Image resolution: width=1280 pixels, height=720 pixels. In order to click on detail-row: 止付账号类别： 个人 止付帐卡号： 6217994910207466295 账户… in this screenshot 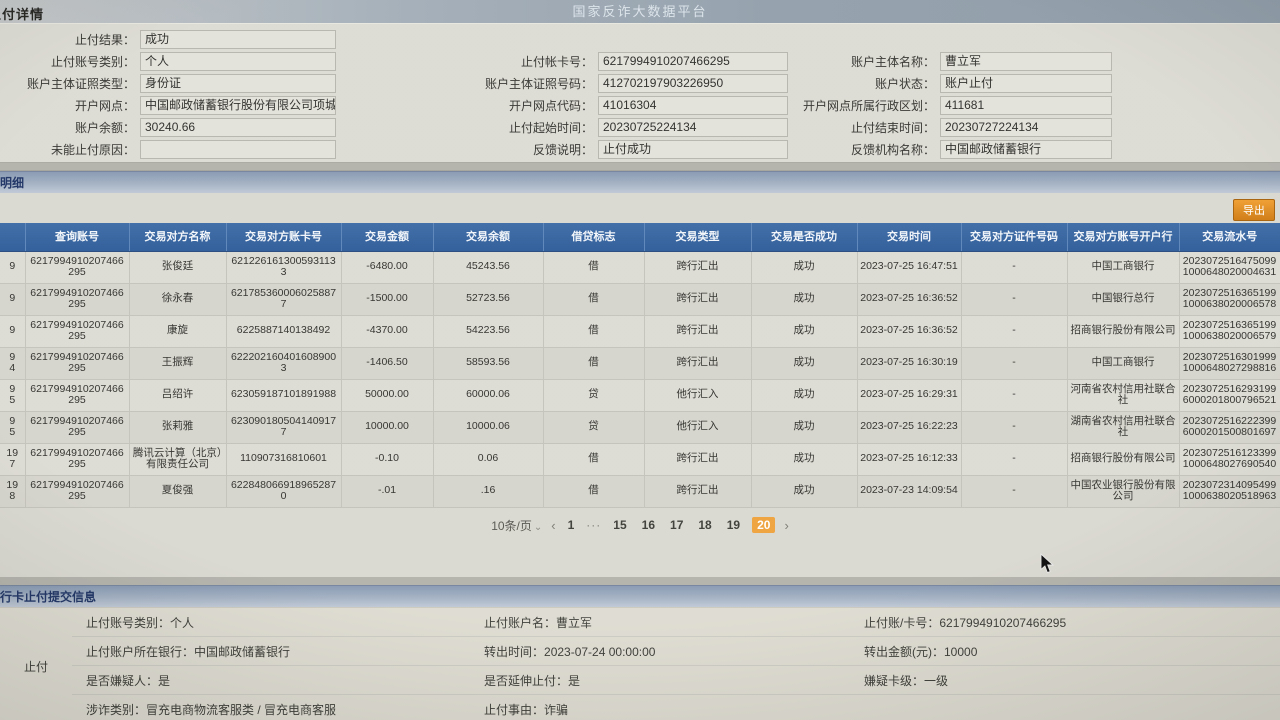, I will do `click(640, 61)`.